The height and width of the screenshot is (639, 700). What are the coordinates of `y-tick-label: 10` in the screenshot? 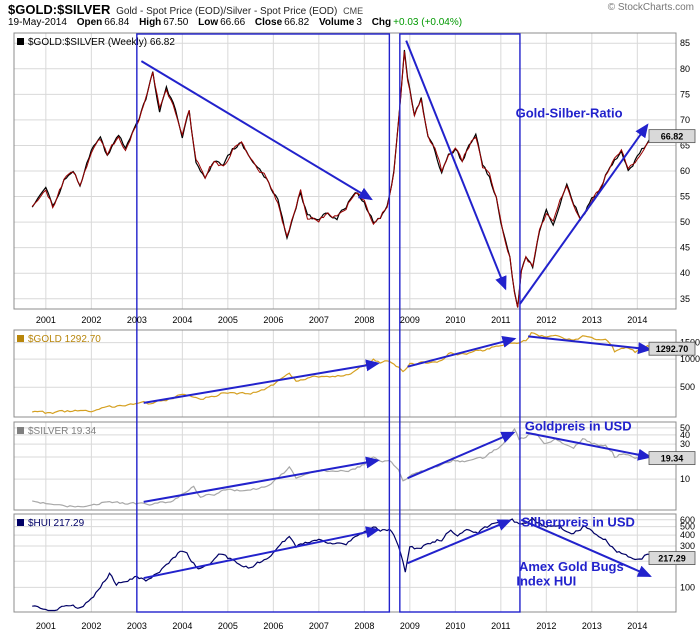 It's located at (685, 479).